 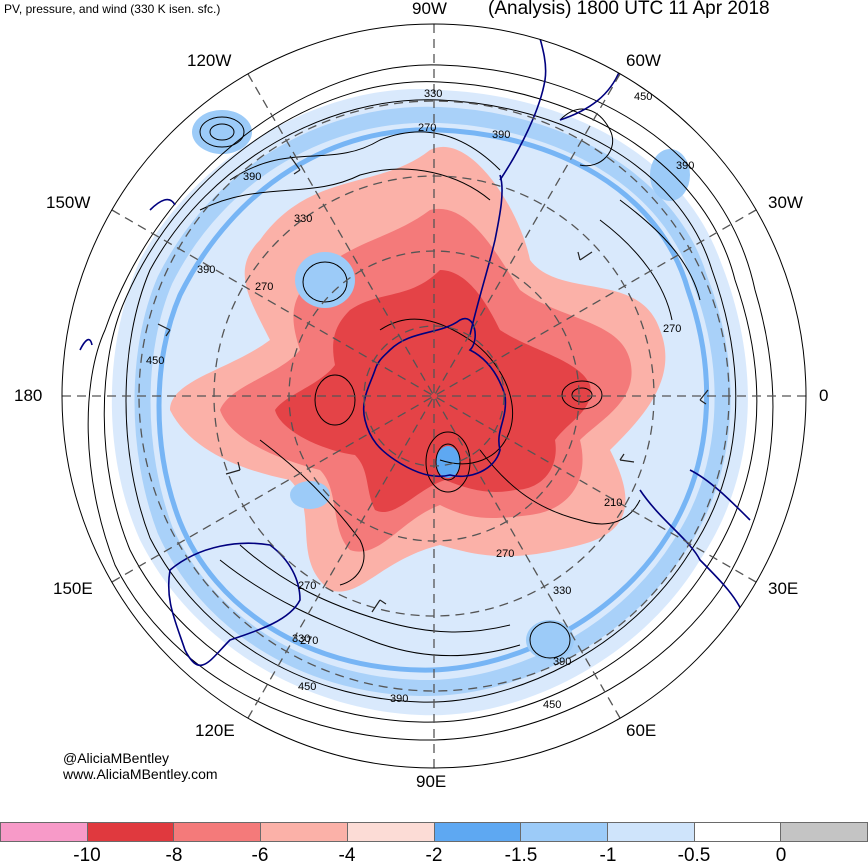 I want to click on lon-label-30w: 30W, so click(x=785, y=202).